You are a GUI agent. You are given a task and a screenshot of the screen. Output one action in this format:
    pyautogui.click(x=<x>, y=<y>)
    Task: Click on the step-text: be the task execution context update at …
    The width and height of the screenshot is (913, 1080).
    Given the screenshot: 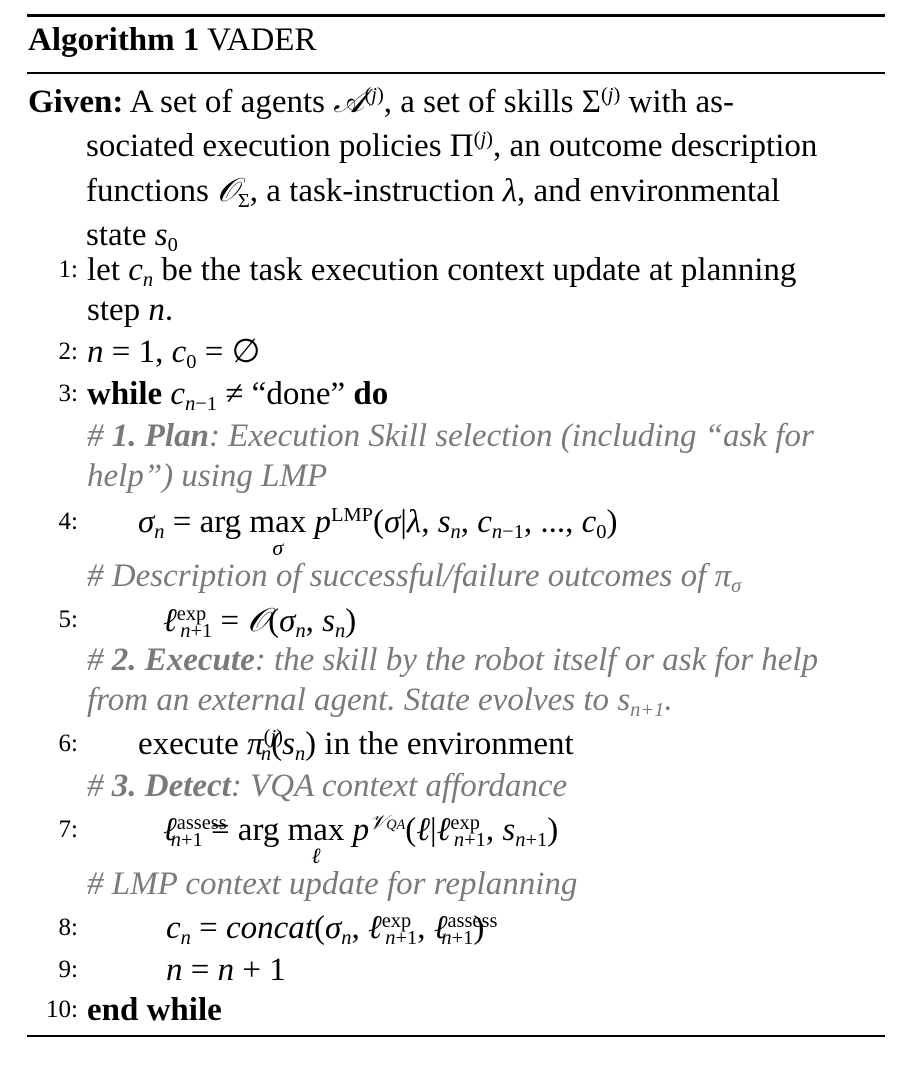 What is the action you would take?
    pyautogui.click(x=479, y=270)
    